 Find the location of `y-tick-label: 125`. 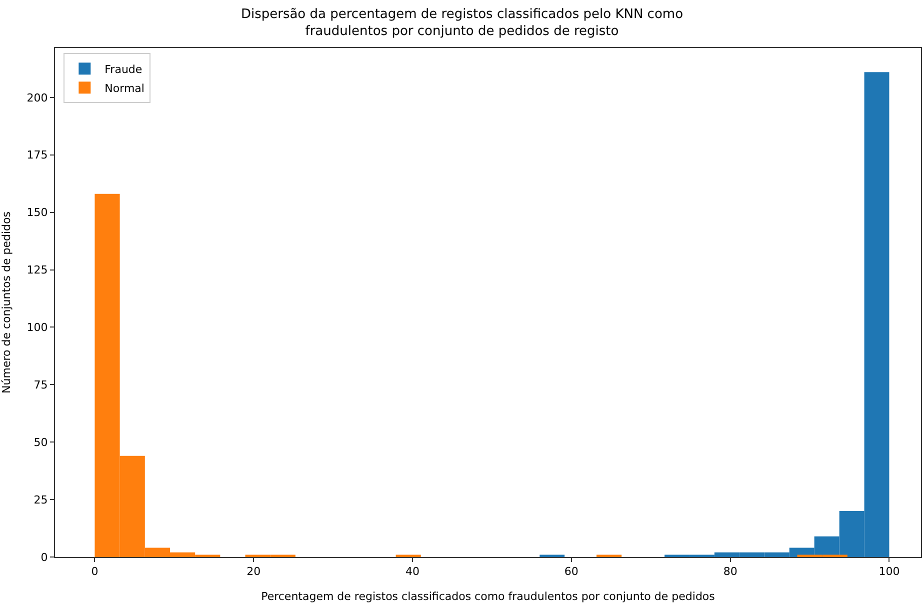

y-tick-label: 125 is located at coordinates (37, 270).